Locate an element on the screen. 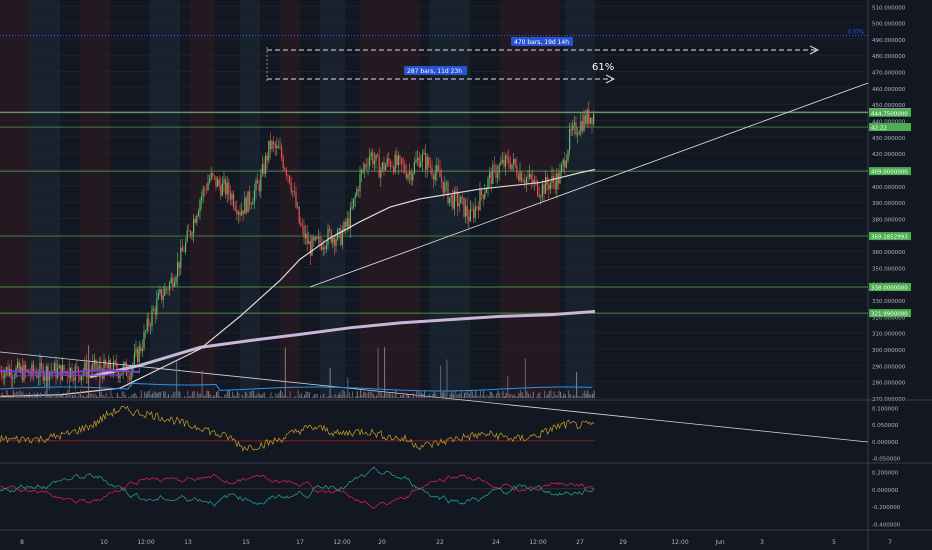 The width and height of the screenshot is (932, 550). time-tick-label: 8 is located at coordinates (22, 542).